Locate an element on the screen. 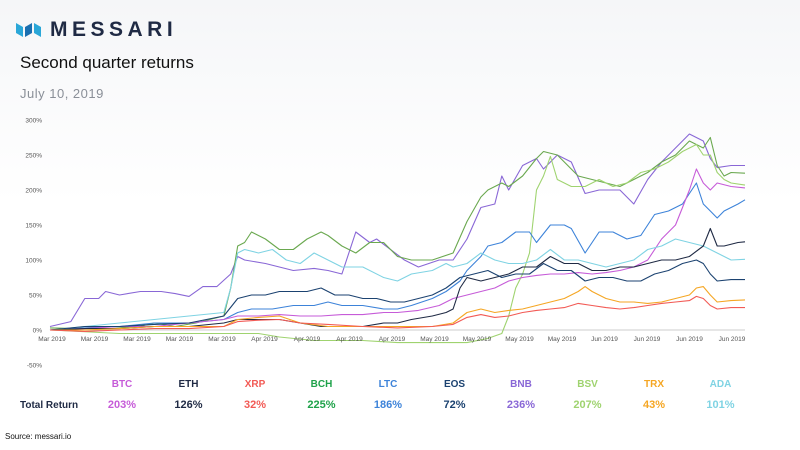 The image size is (800, 450). return-asset-ltc: LTC is located at coordinates (388, 384).